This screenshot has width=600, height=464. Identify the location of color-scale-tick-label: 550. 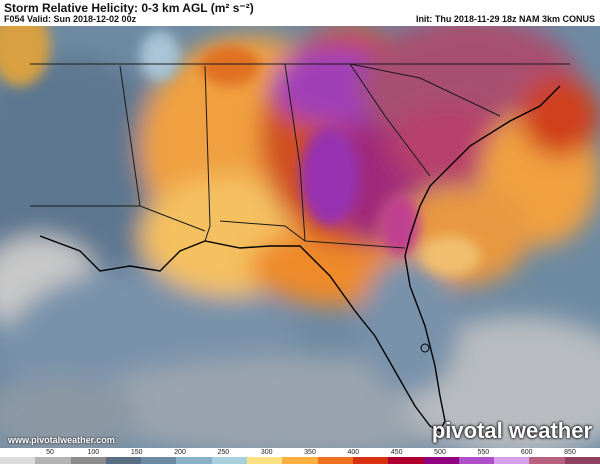
(483, 452).